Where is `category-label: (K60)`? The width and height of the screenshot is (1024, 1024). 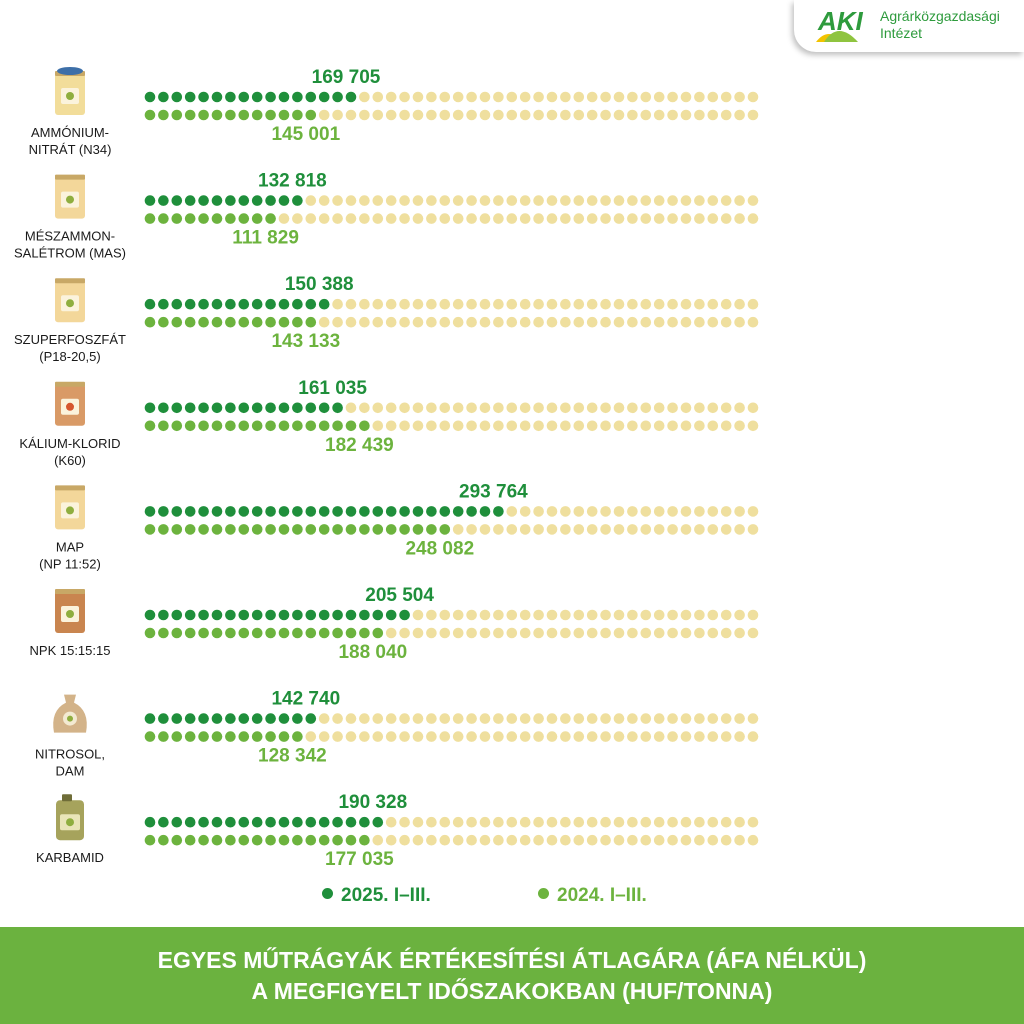 category-label: (K60) is located at coordinates (70, 460).